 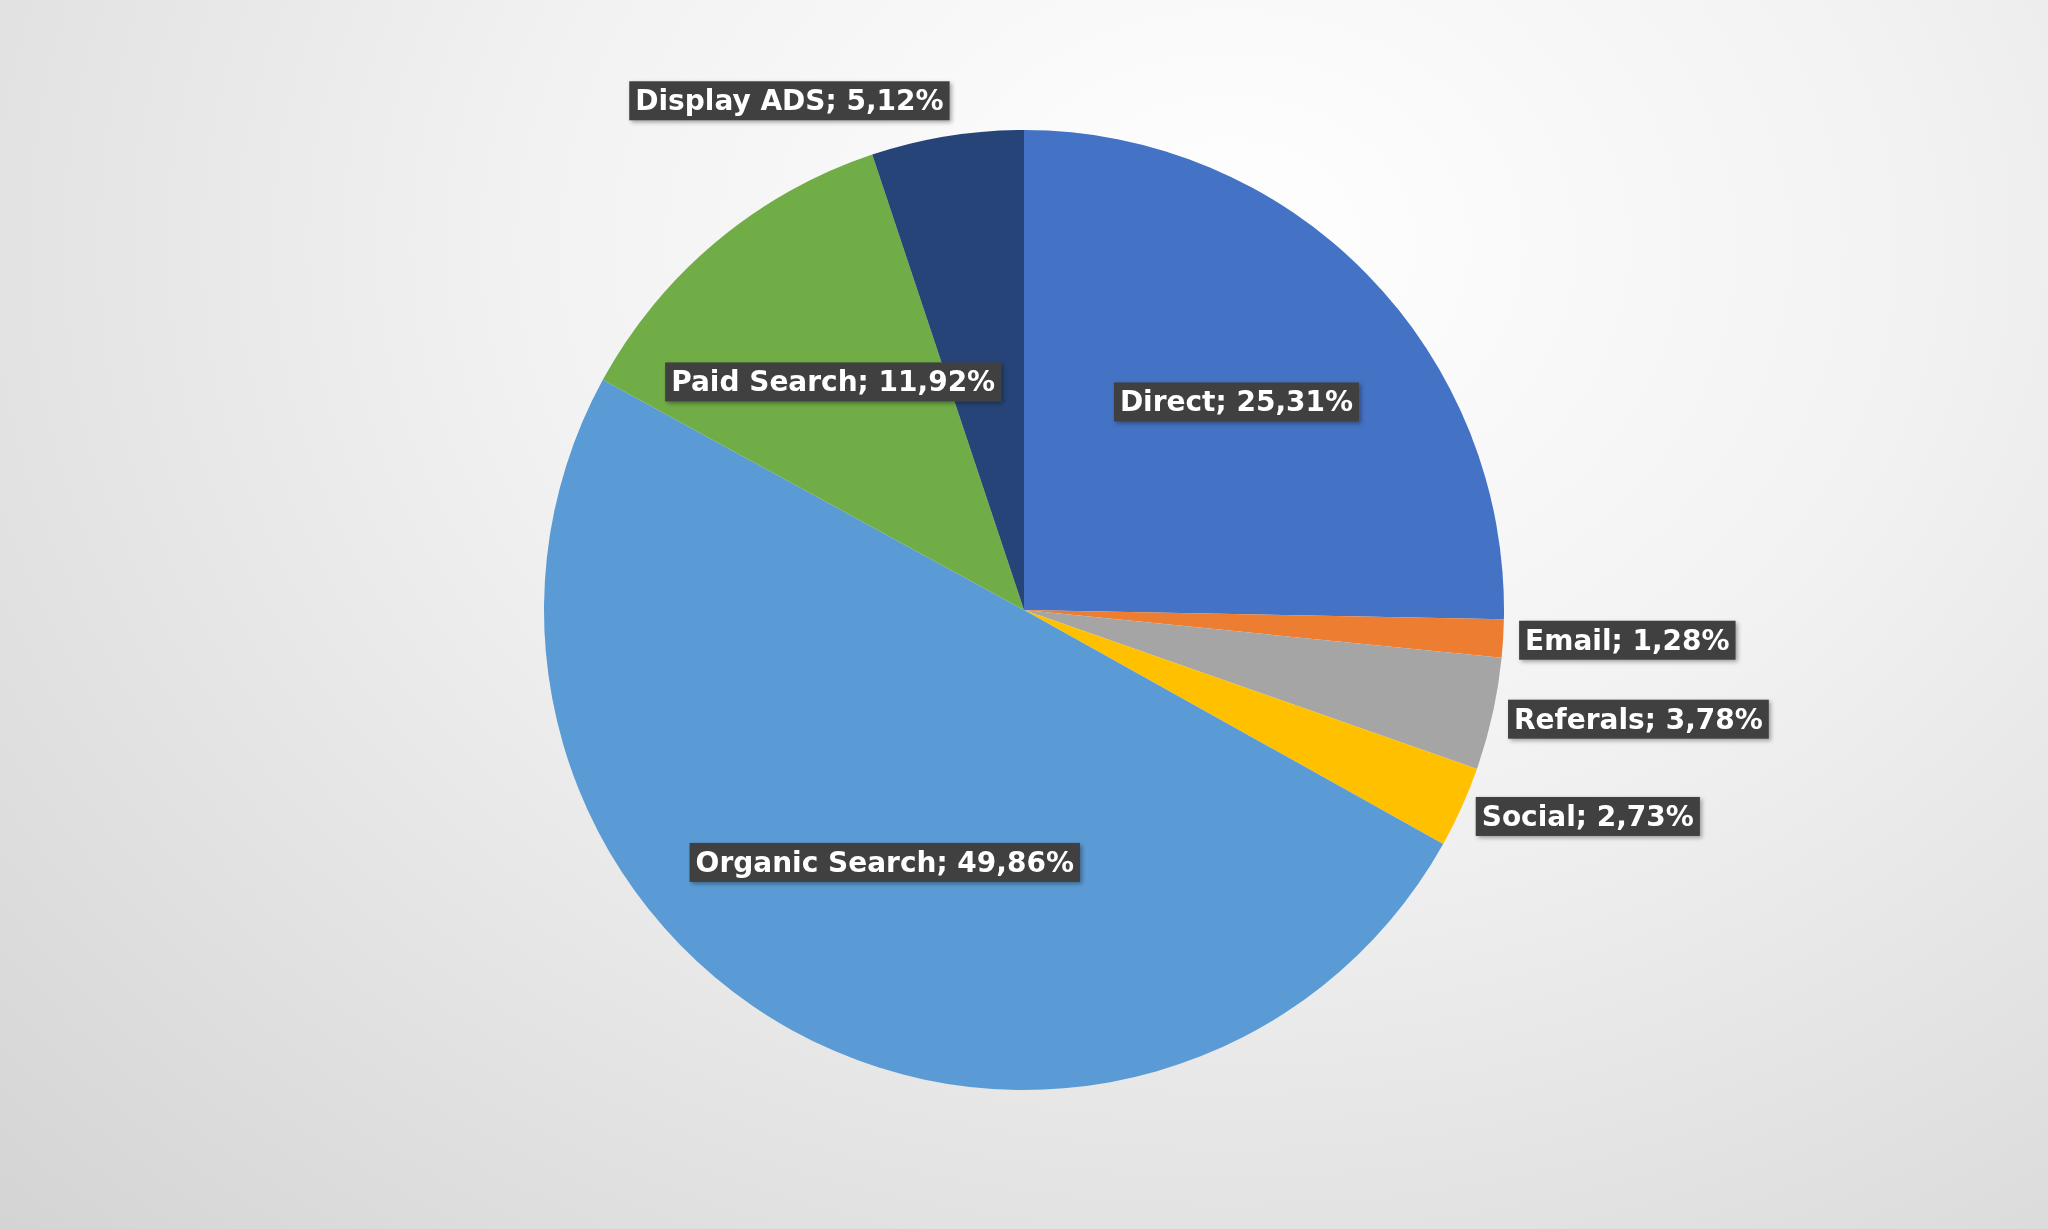 I want to click on slice-label: Paid Search; 11,92%, so click(x=833, y=382).